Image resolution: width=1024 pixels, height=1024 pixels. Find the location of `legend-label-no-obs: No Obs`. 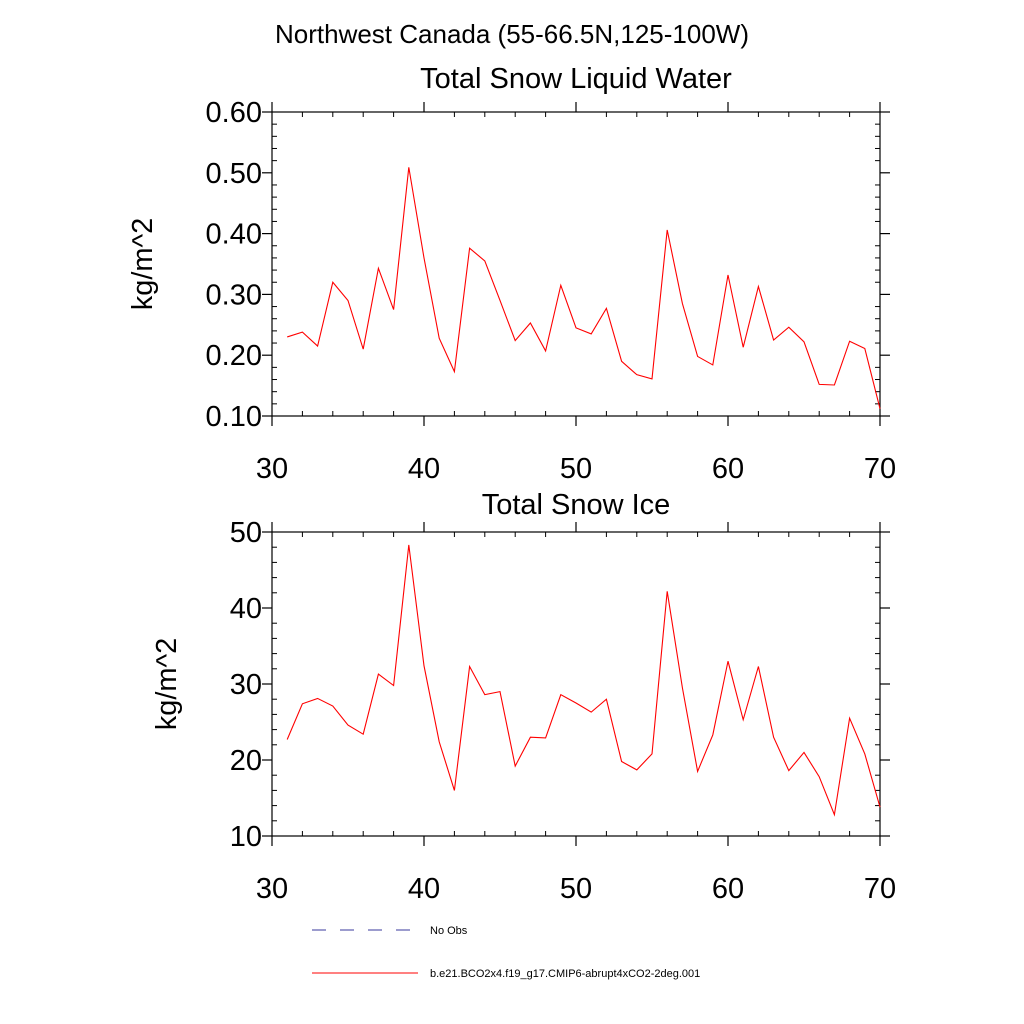

legend-label-no-obs: No Obs is located at coordinates (449, 931).